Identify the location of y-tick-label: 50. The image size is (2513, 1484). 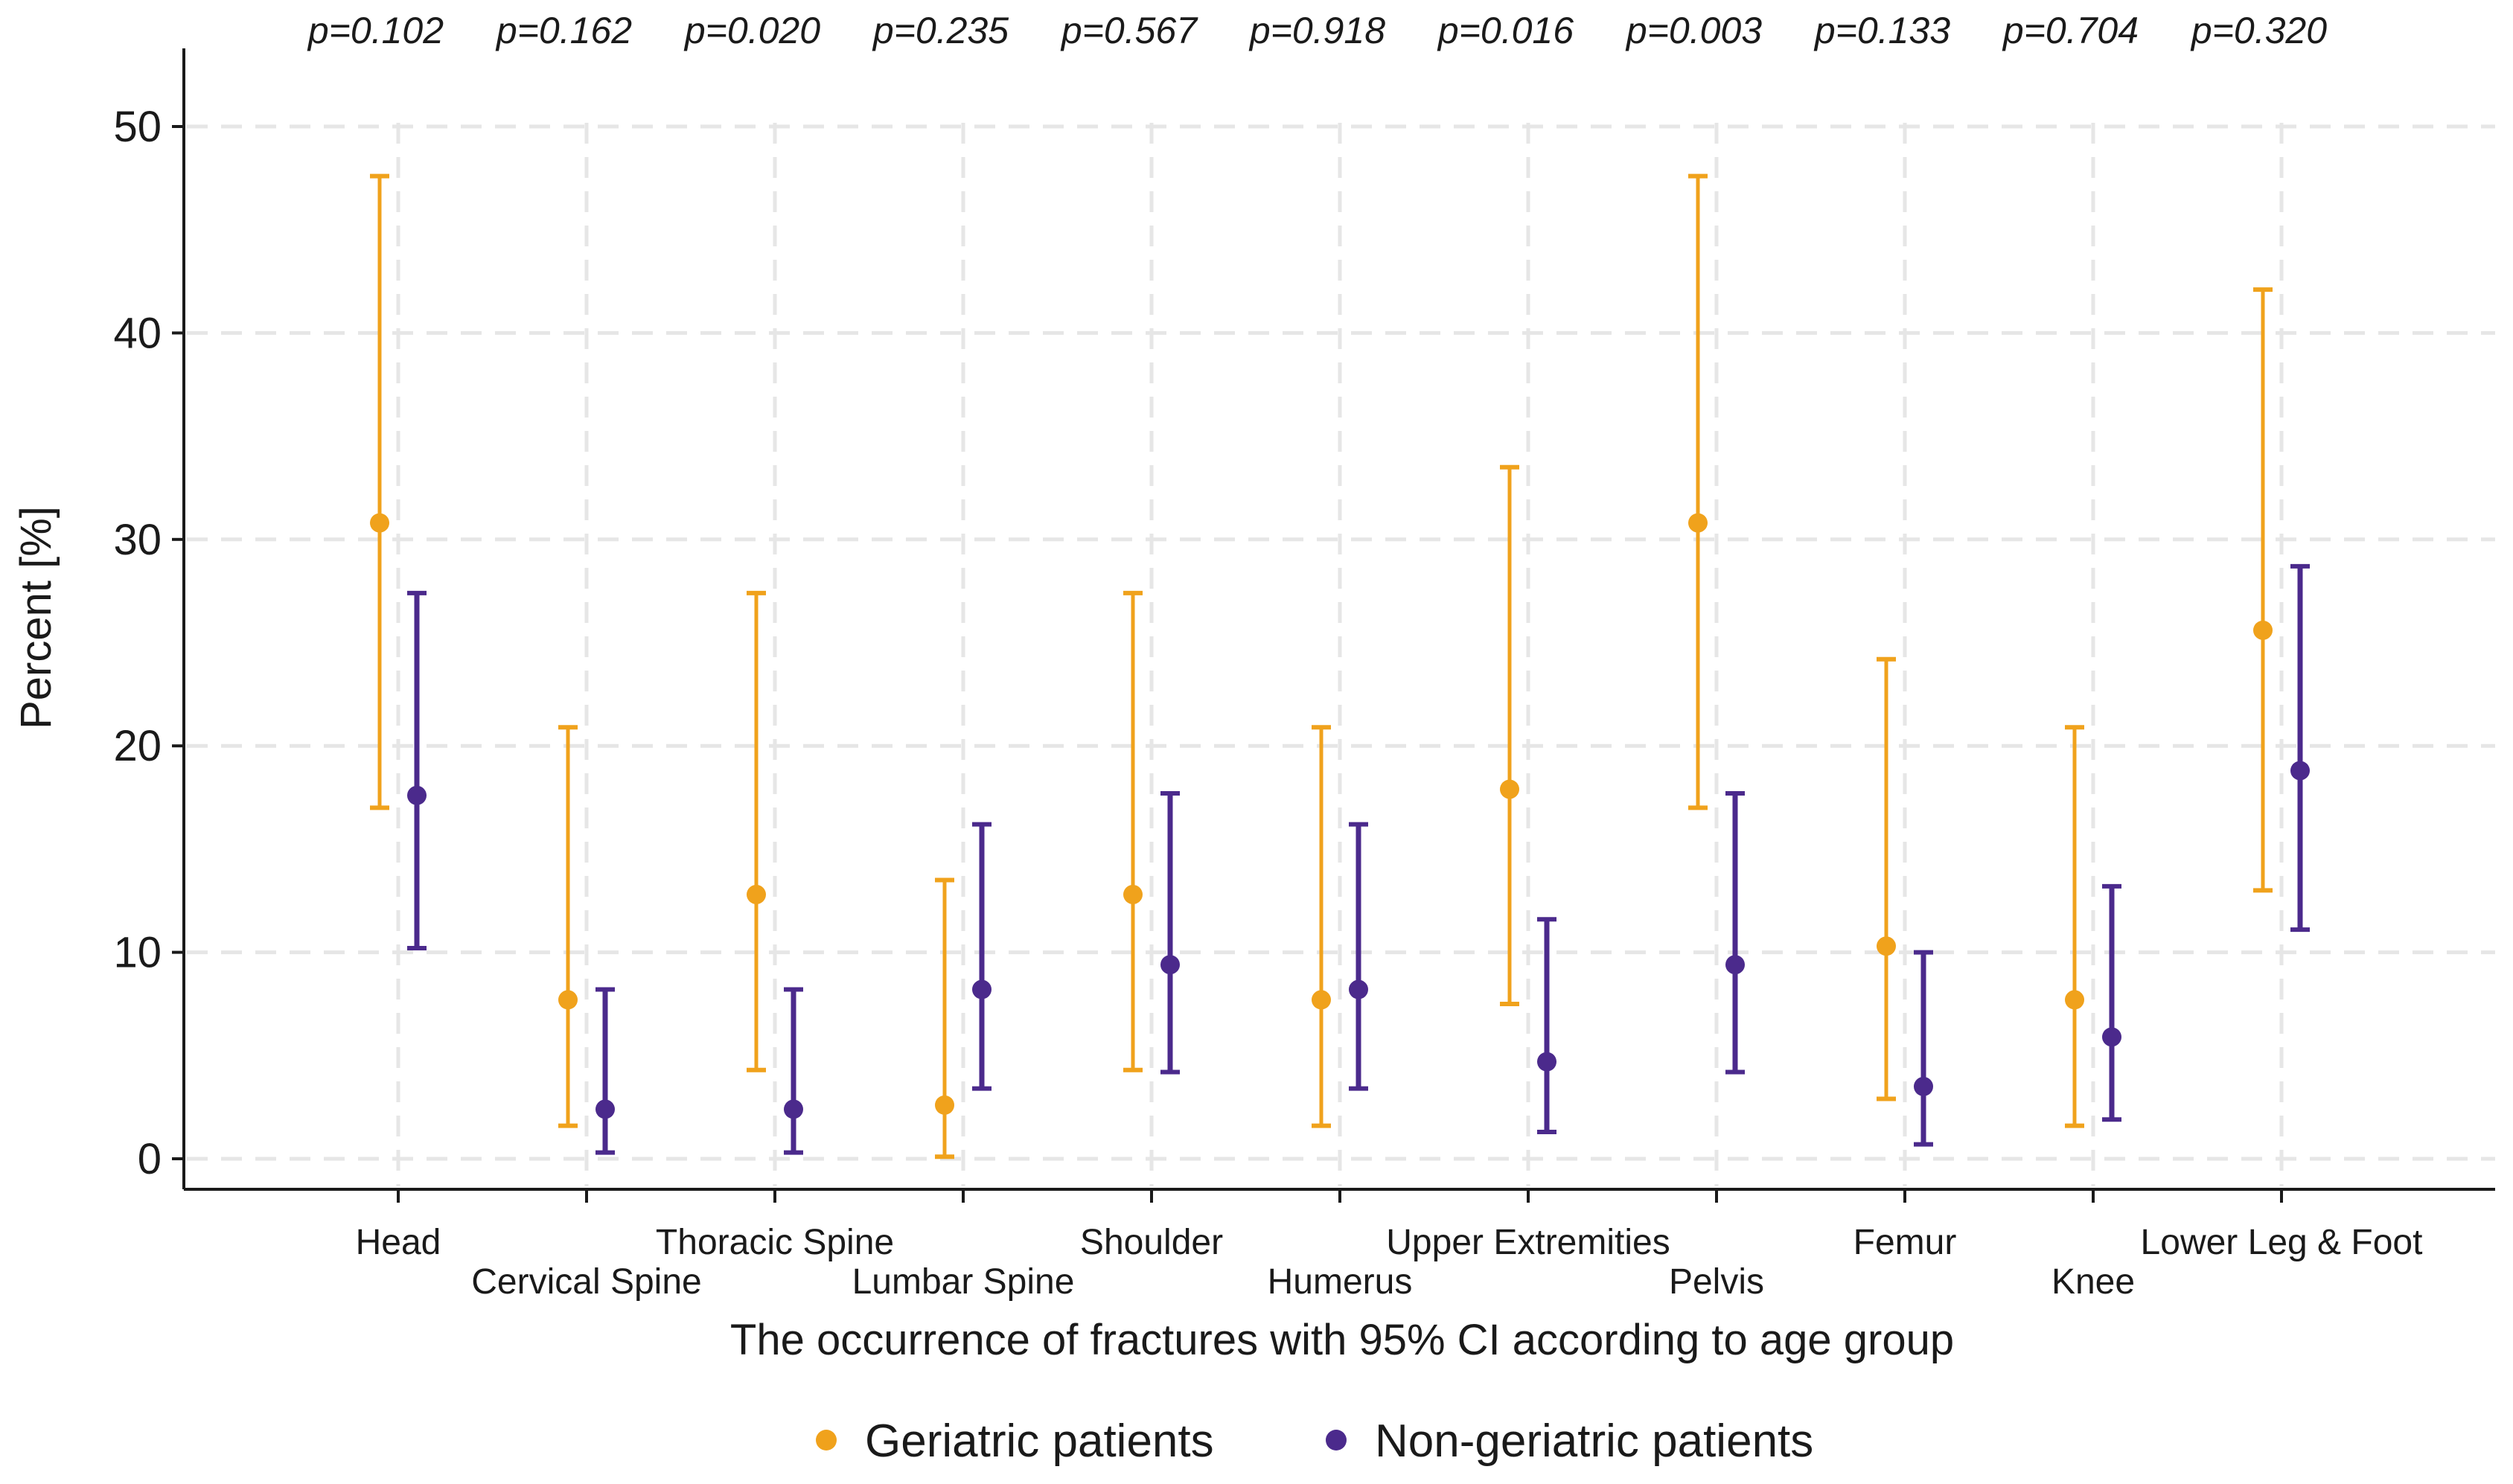
(137, 127).